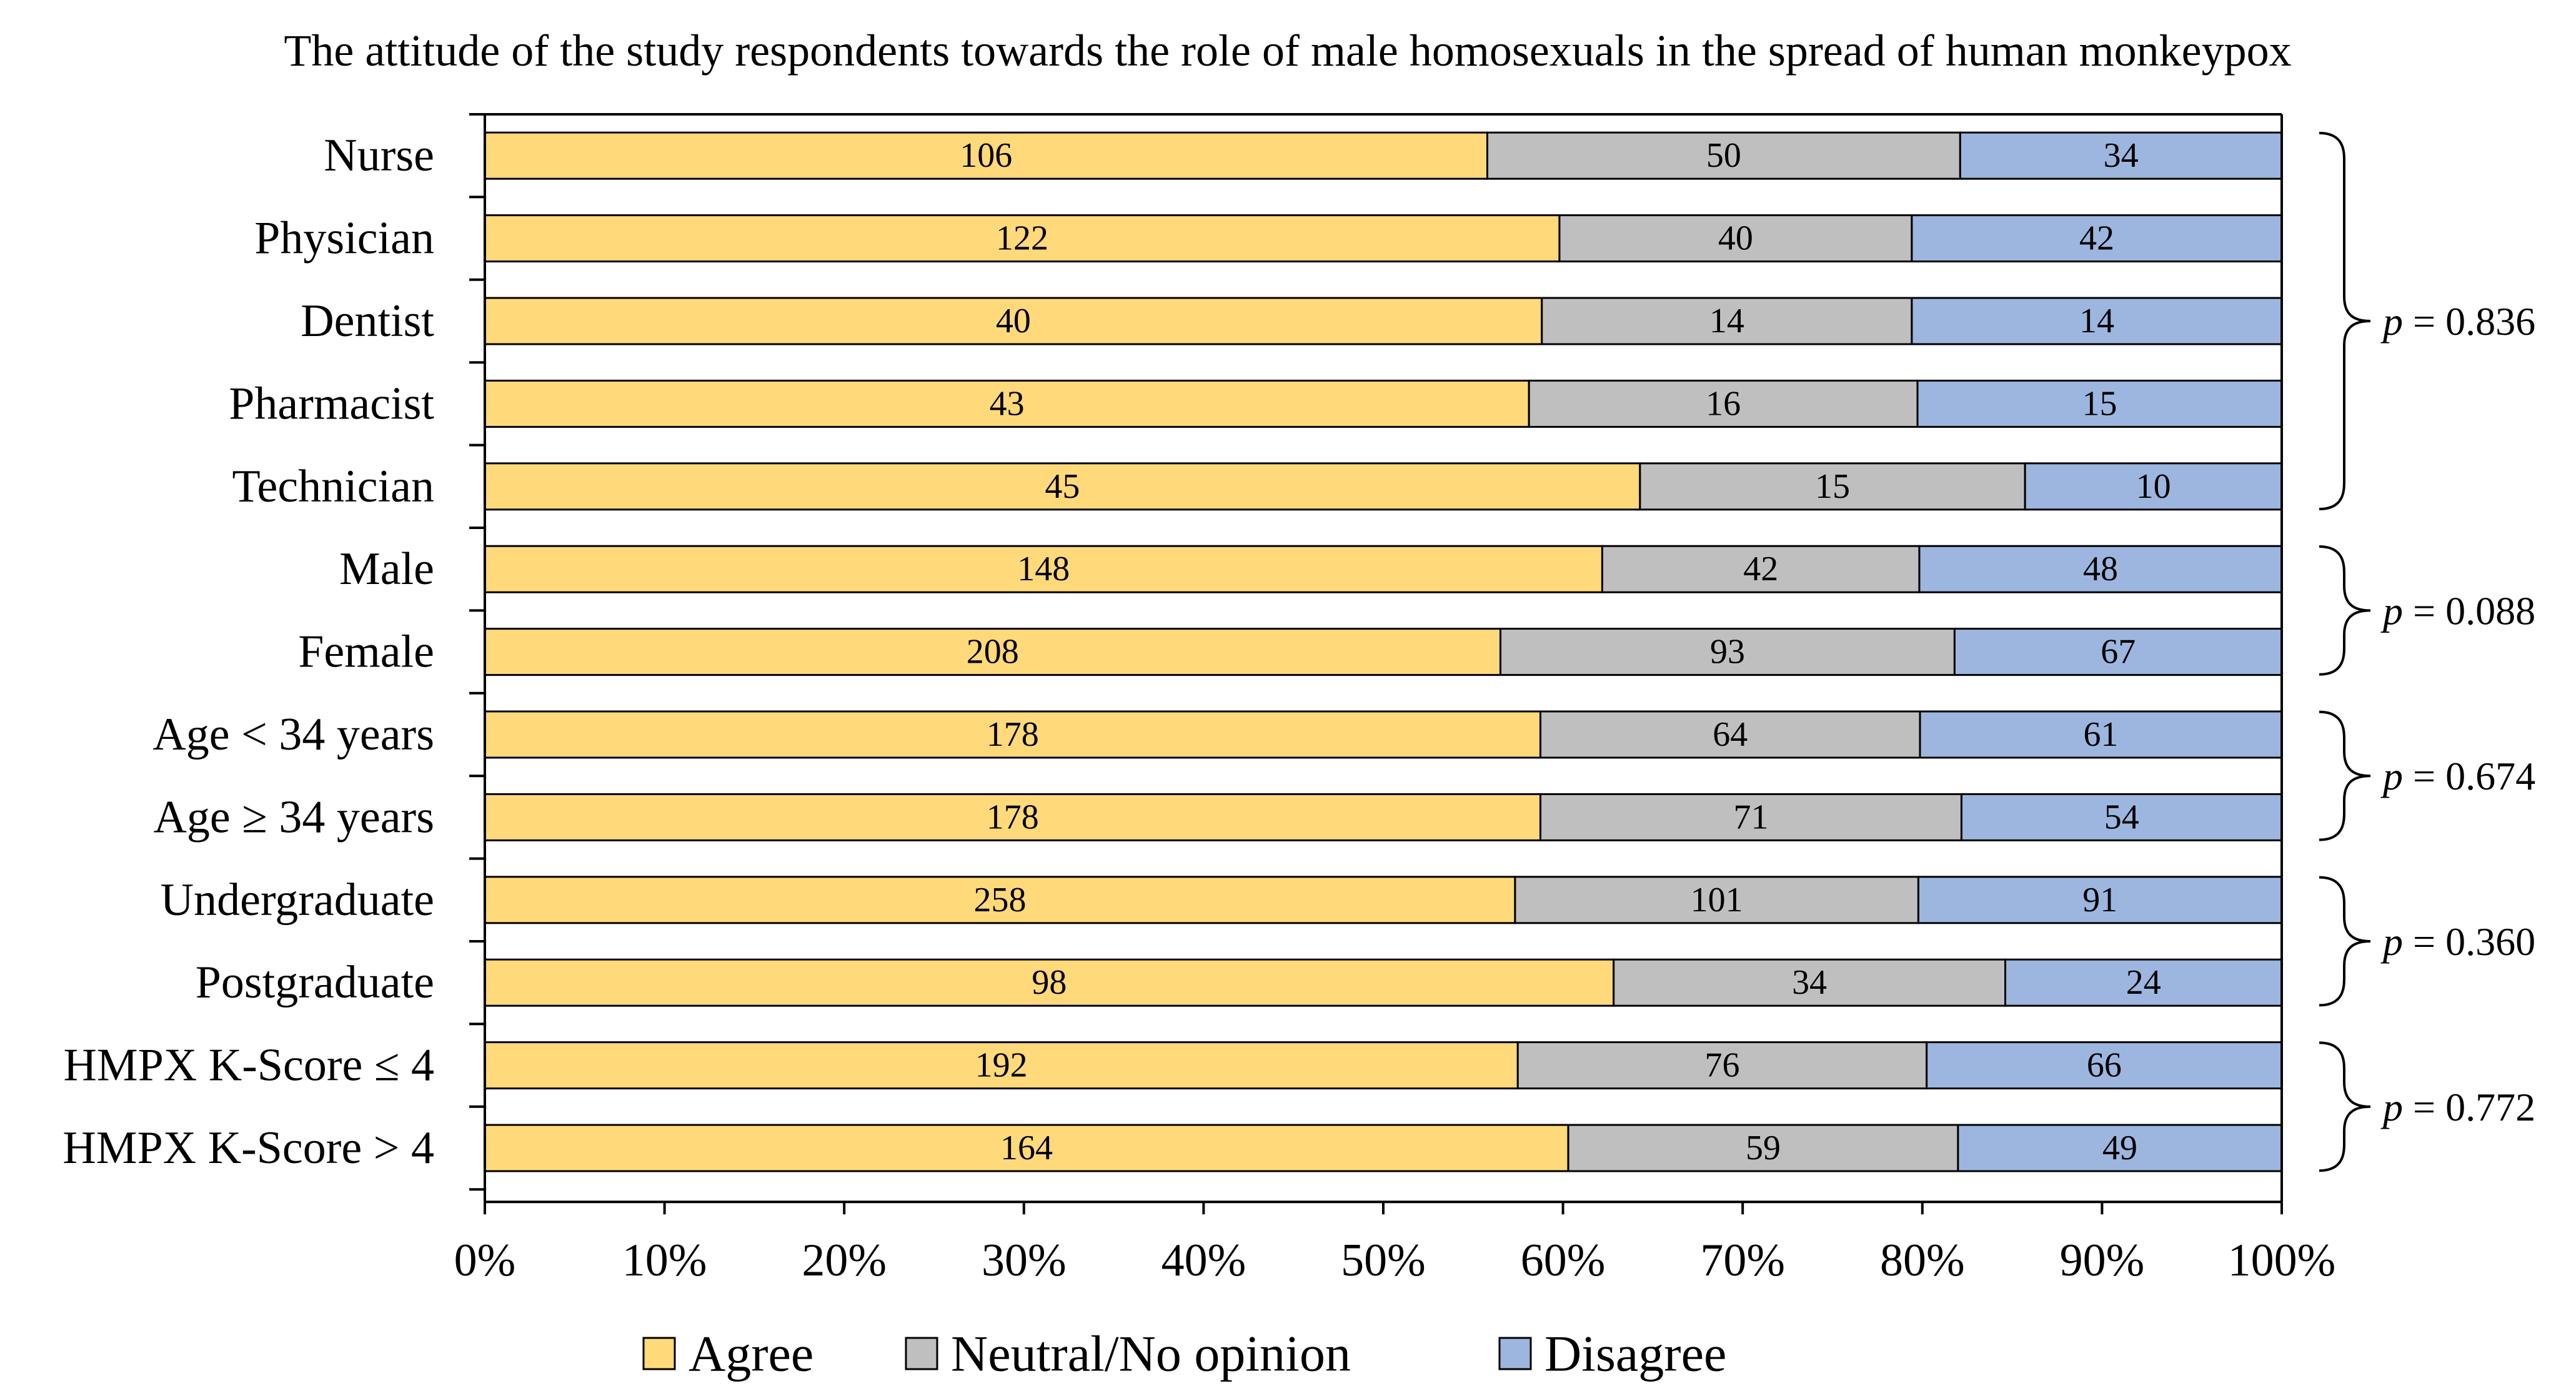 This screenshot has height=1396, width=2576. What do you see at coordinates (1383, 1260) in the screenshot?
I see `x-tick-label: 50%` at bounding box center [1383, 1260].